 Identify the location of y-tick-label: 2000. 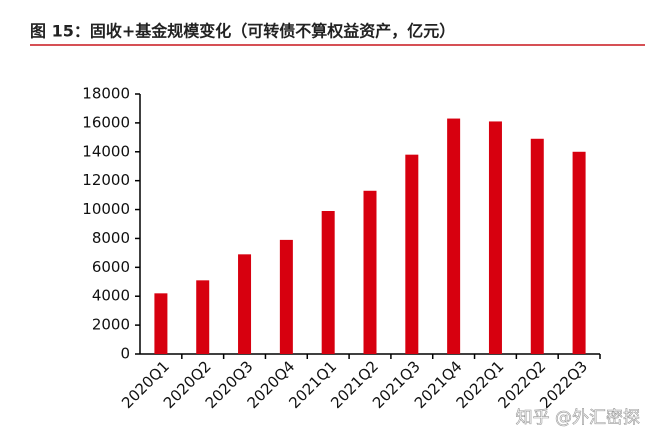
(111, 325).